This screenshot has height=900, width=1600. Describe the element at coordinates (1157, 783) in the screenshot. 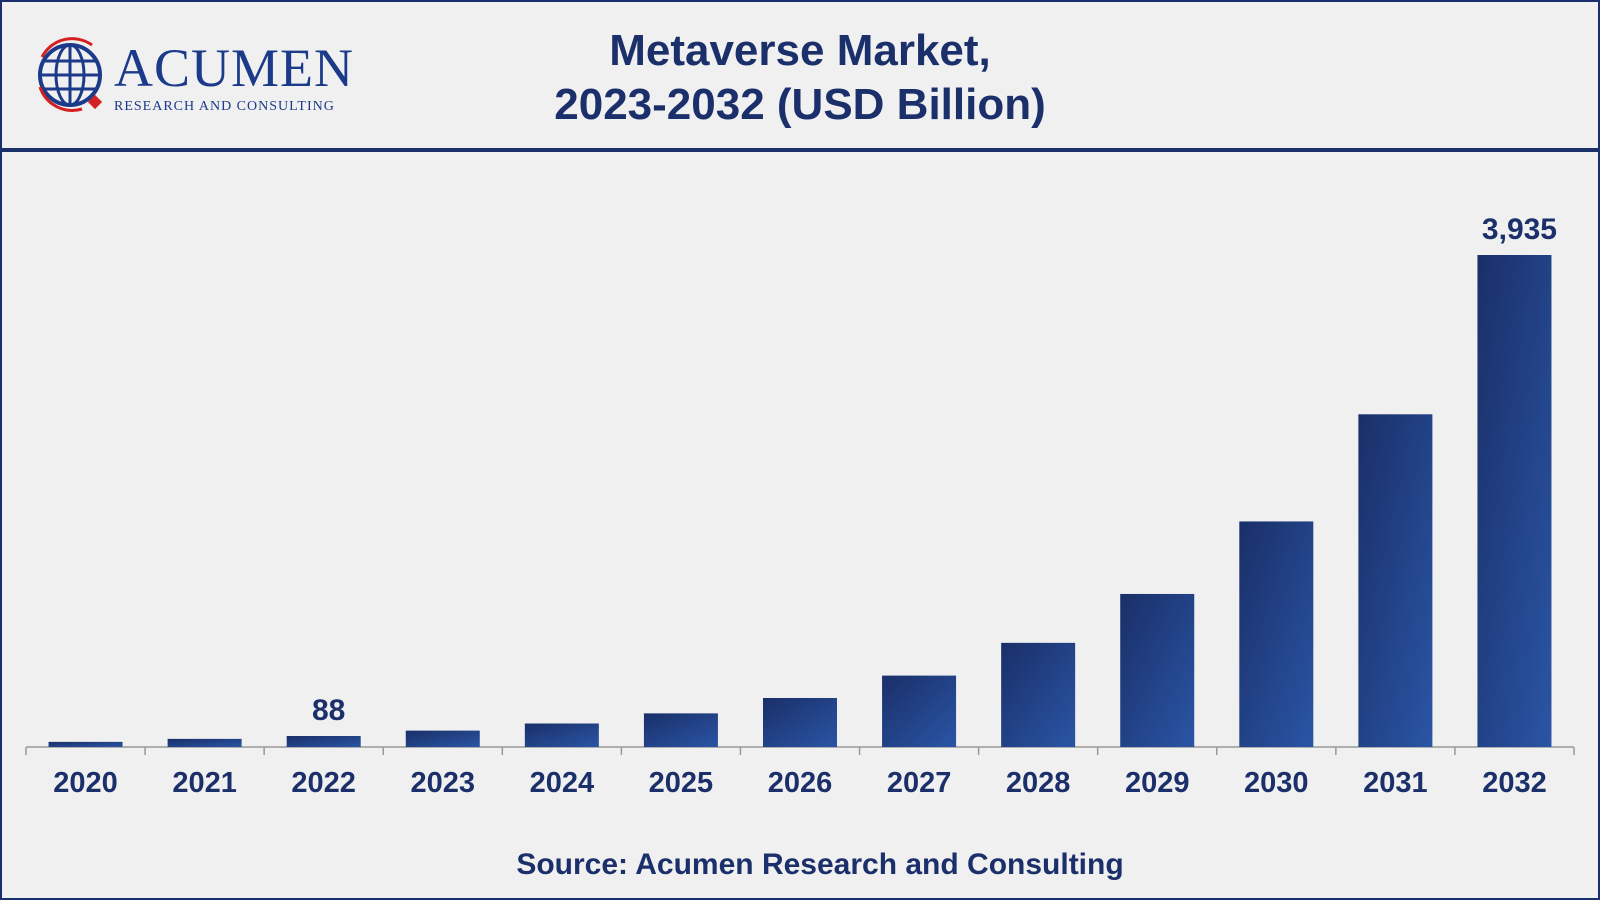

I see `x-tick-label: 2029` at that location.